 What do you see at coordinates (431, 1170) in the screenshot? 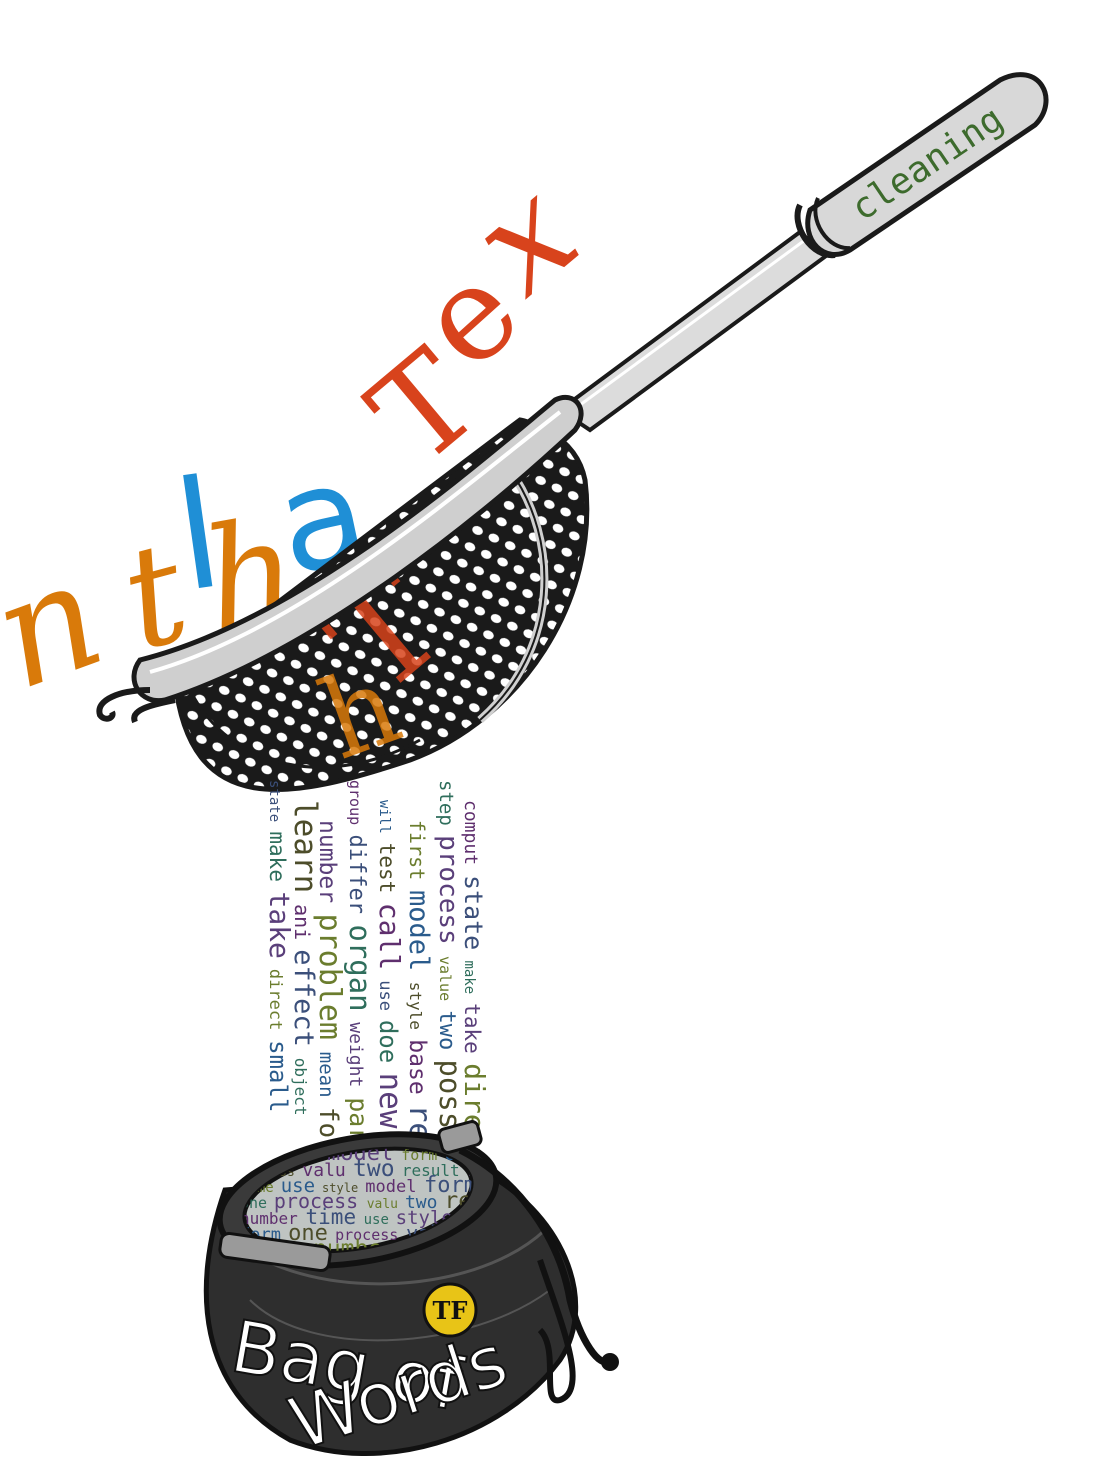
I see `bag-word: result` at bounding box center [431, 1170].